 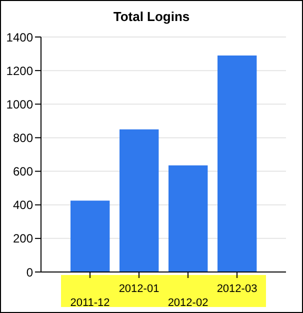 What do you see at coordinates (20, 104) in the screenshot?
I see `y-tick-label: 1000` at bounding box center [20, 104].